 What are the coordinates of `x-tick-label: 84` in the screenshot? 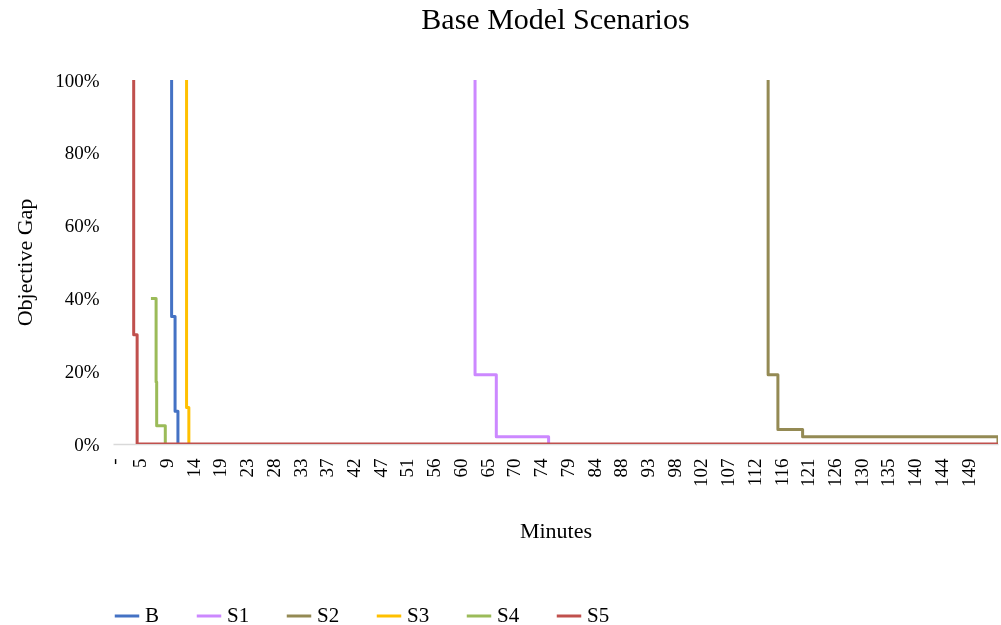 It's located at (594, 468).